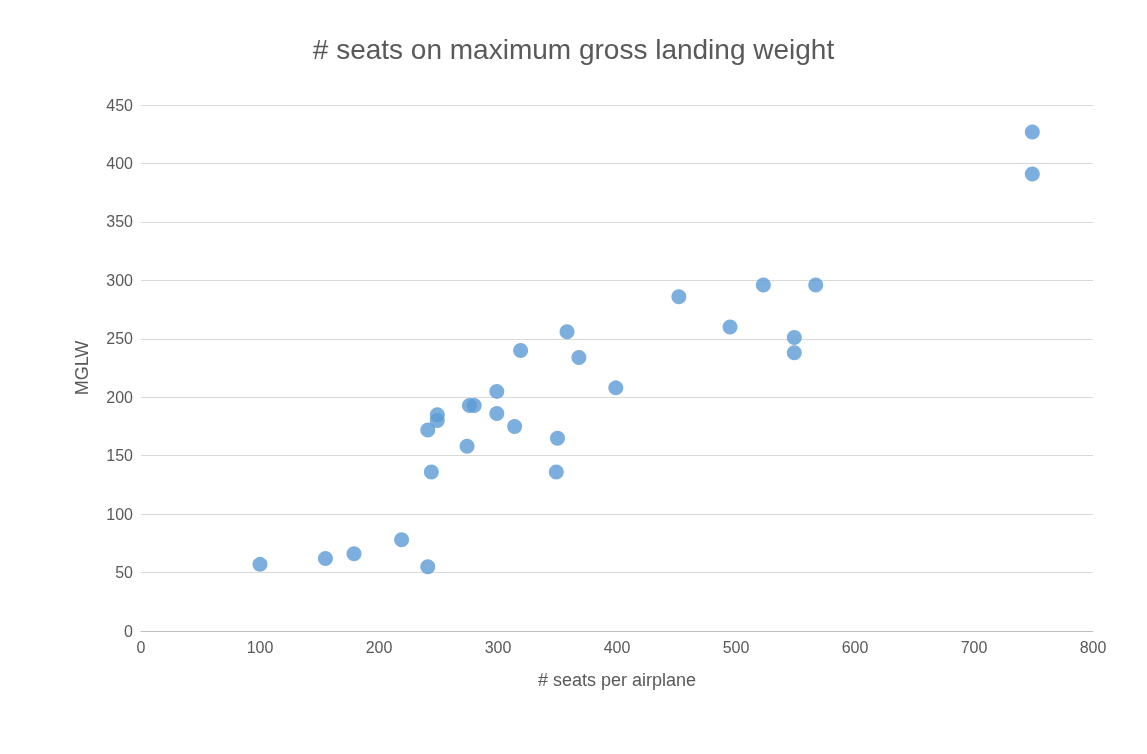 This screenshot has height=754, width=1147. I want to click on x-tick-label: 100, so click(260, 647).